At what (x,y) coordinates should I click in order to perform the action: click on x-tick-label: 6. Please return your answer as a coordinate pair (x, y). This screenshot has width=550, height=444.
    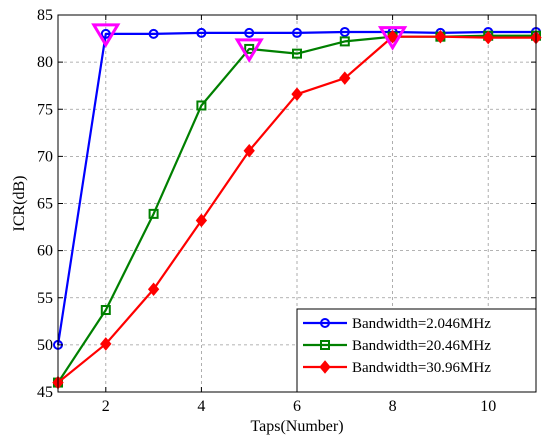
    Looking at the image, I should click on (297, 406).